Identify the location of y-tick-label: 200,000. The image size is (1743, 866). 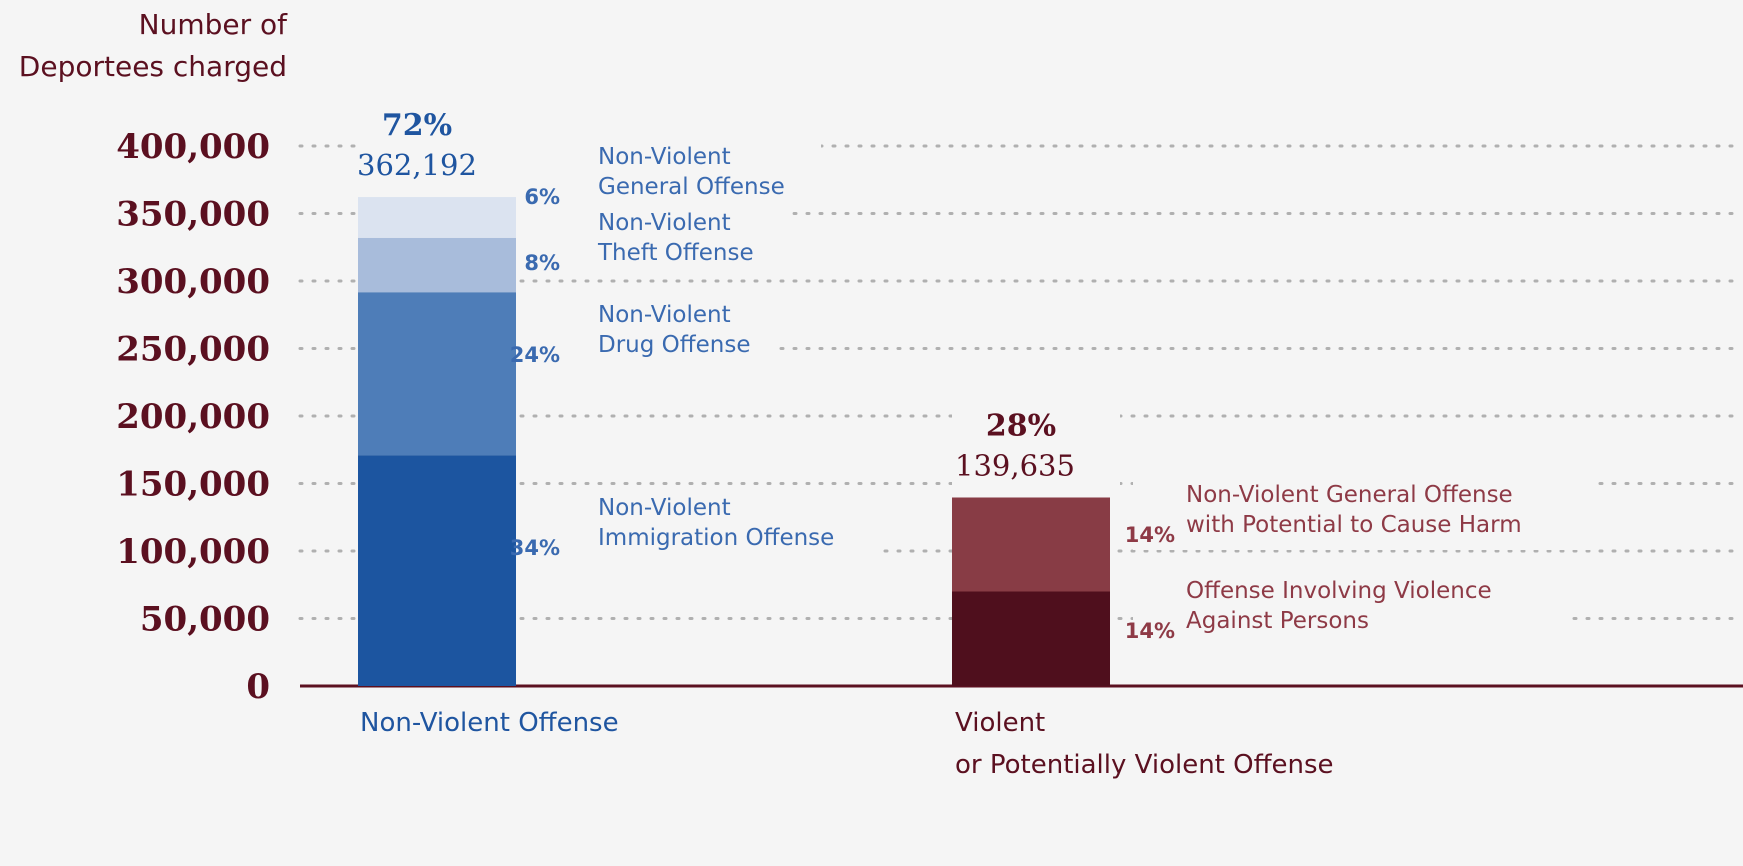
(193, 417).